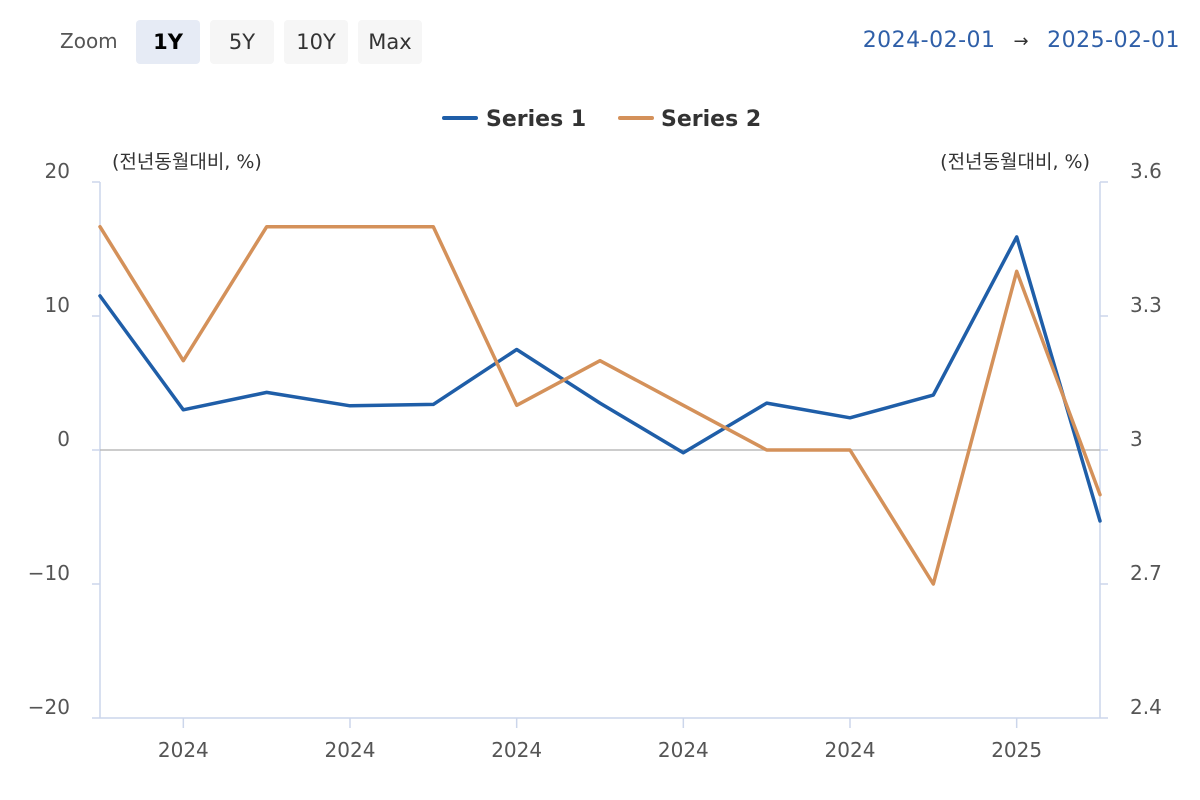 Image resolution: width=1200 pixels, height=800 pixels. Describe the element at coordinates (49, 573) in the screenshot. I see `left-axis-tick-label: −10` at that location.